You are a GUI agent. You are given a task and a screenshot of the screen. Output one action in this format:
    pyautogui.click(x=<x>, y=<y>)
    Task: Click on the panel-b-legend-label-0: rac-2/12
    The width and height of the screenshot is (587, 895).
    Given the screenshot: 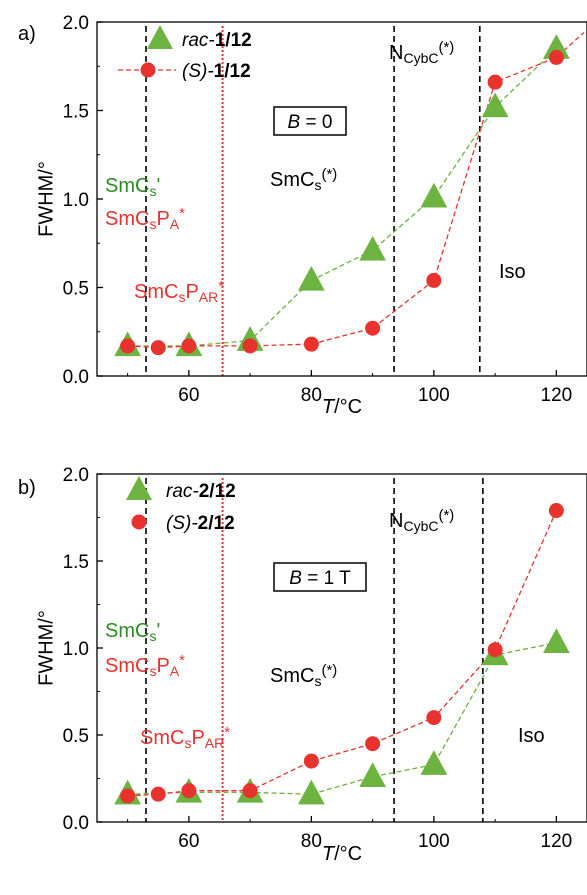 What is the action you would take?
    pyautogui.click(x=201, y=491)
    